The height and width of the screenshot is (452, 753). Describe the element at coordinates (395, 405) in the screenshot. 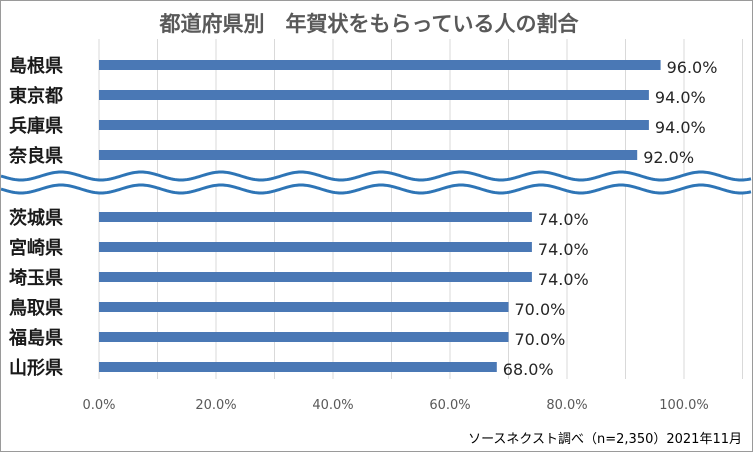

I see `x-axis-ticks: 0.0% 20.0% 40.0% 60.0% 80.0% 100.0%` at that location.